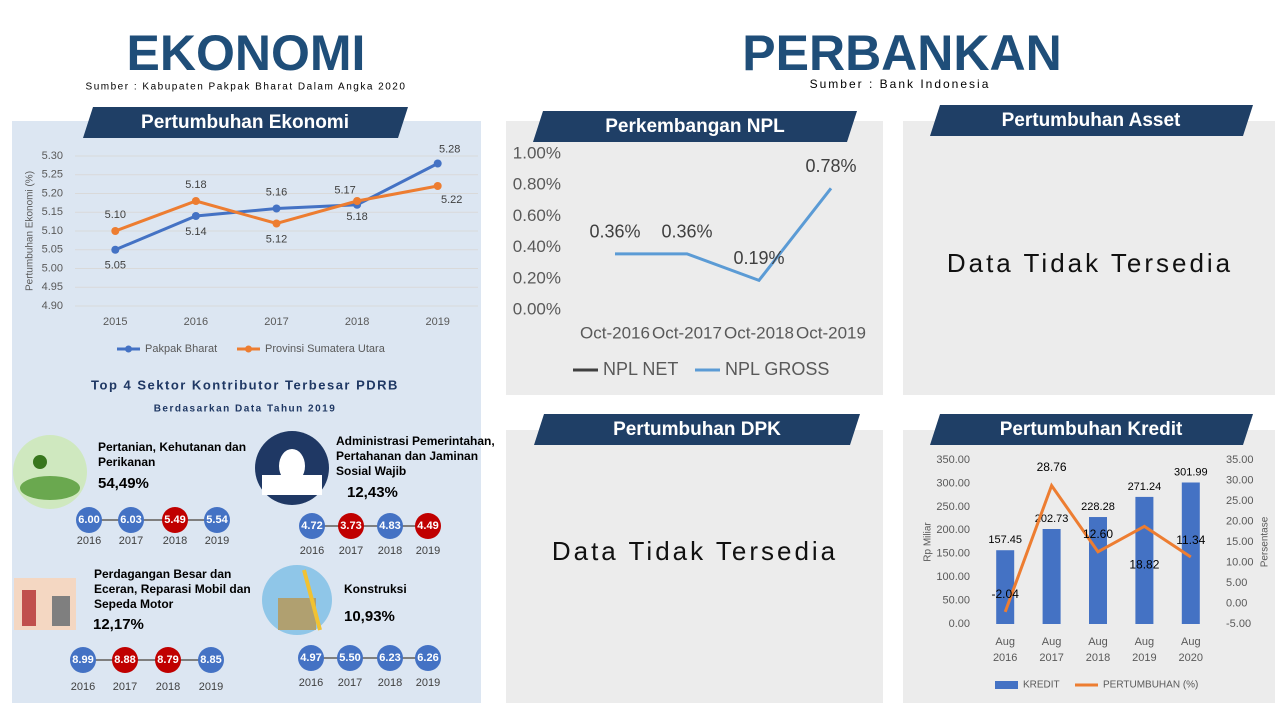 The image size is (1280, 720). I want to click on y-tick-label: 5.20, so click(52, 193).